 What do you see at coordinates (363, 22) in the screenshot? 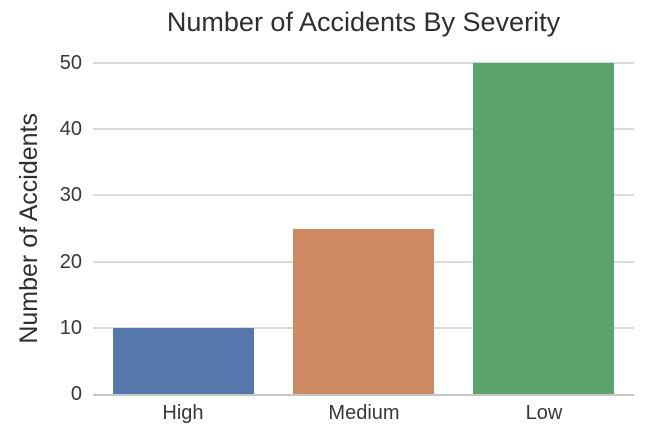
I see `chart-title: Number of Accidents By Severity` at bounding box center [363, 22].